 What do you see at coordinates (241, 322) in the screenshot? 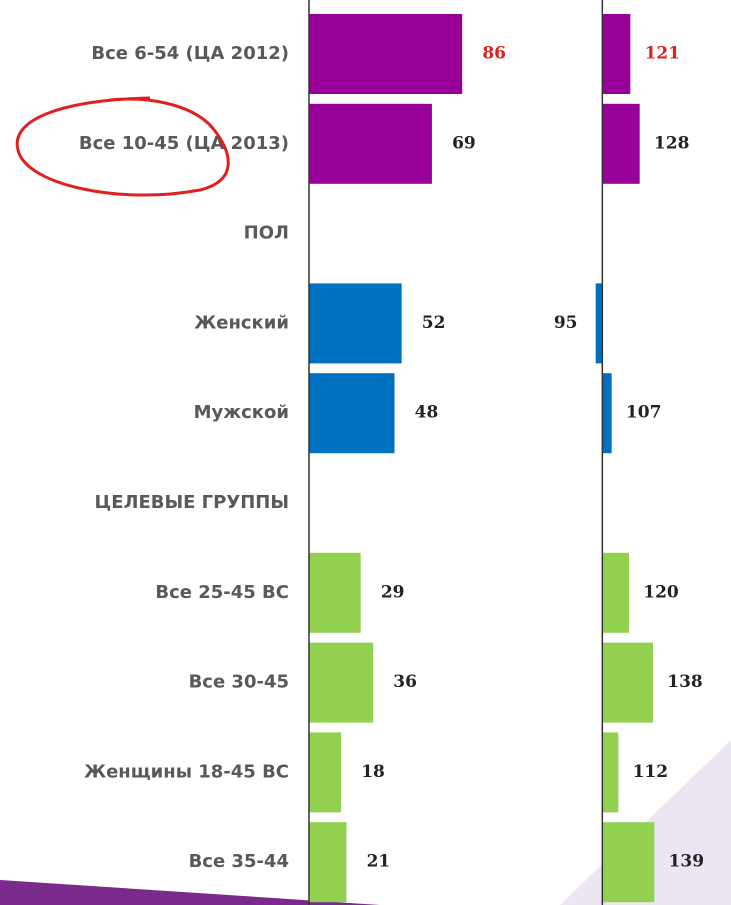
I see `category-label: Женский` at bounding box center [241, 322].